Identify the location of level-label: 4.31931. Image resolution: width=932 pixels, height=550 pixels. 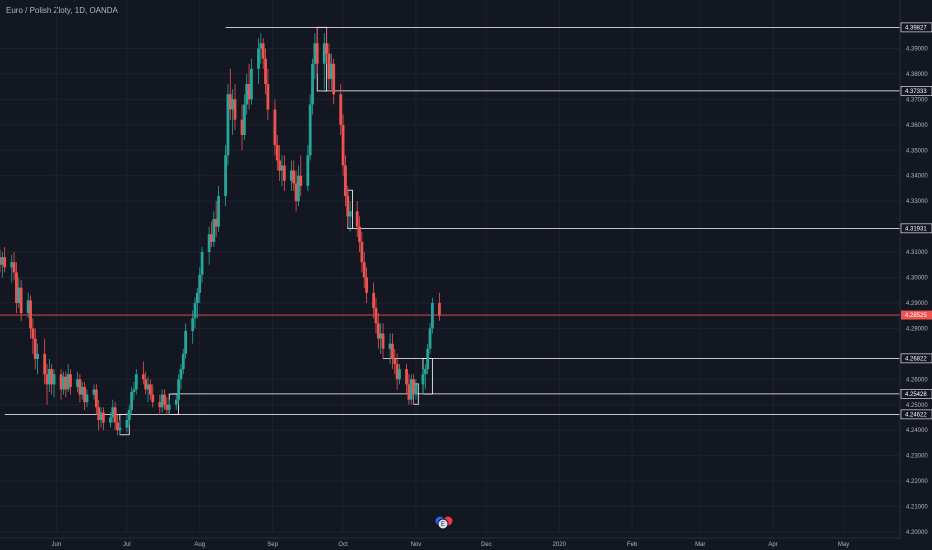
(916, 229).